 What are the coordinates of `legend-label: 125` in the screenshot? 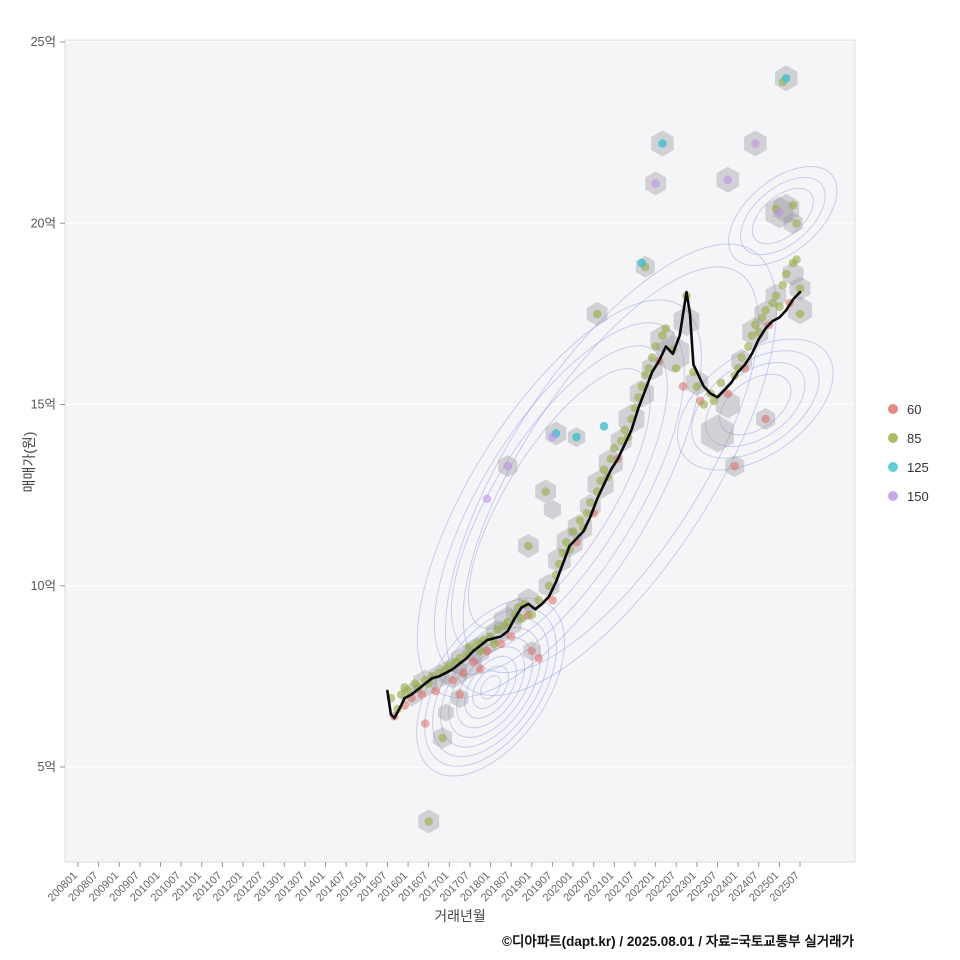 It's located at (918, 467).